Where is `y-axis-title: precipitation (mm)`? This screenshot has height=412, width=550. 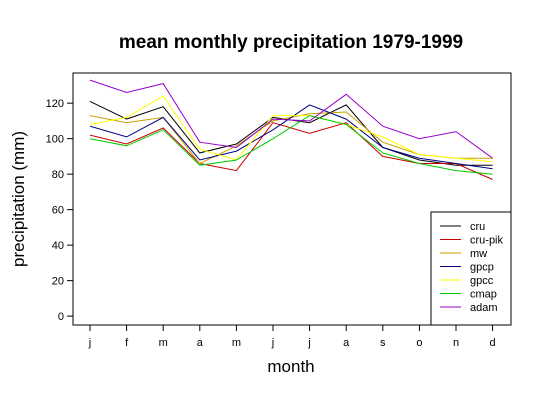 y-axis-title: precipitation (mm) is located at coordinates (18, 199).